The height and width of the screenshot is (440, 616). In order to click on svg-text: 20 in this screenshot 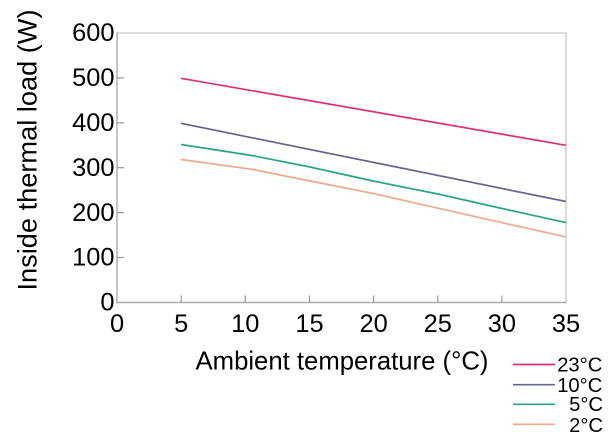, I will do `click(373, 324)`.